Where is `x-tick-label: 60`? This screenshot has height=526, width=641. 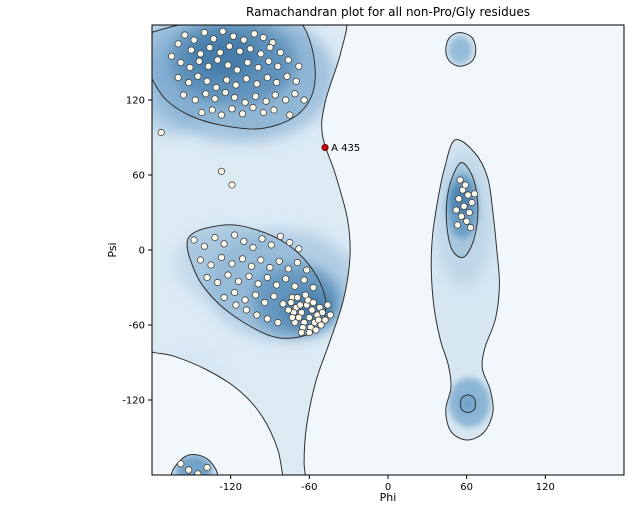
x-tick-label: 60 is located at coordinates (466, 487).